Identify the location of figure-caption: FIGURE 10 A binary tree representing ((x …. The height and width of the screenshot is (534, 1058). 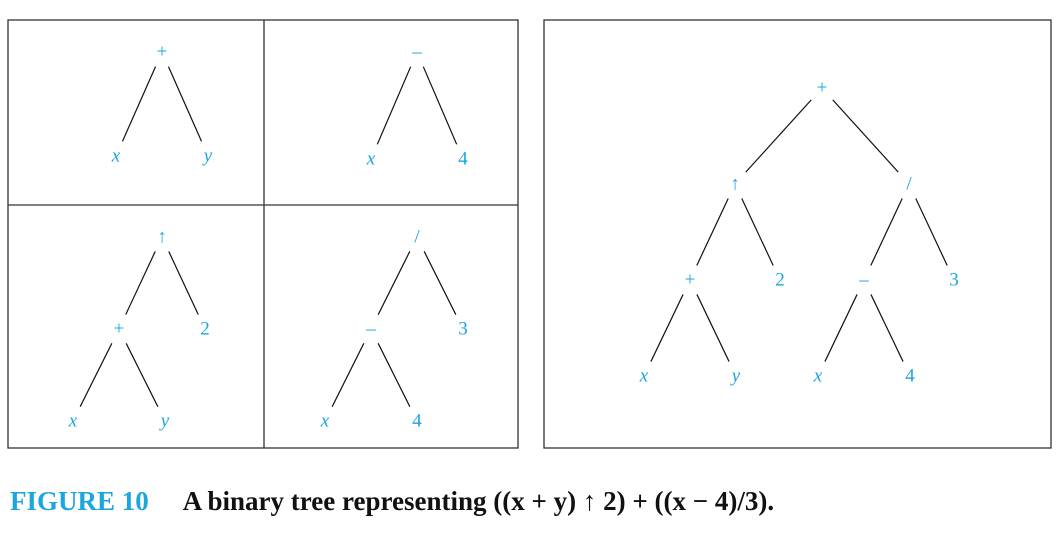
(392, 501).